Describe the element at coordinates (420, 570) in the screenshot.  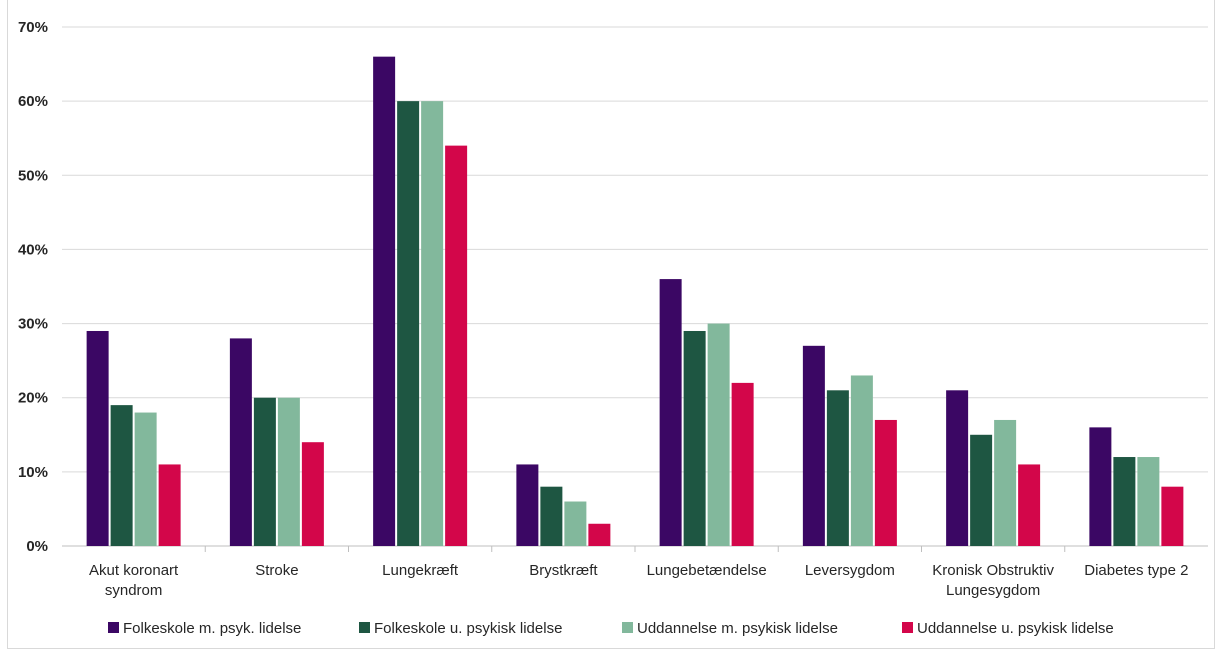
I see `x-tick-label: Lungekræft` at that location.